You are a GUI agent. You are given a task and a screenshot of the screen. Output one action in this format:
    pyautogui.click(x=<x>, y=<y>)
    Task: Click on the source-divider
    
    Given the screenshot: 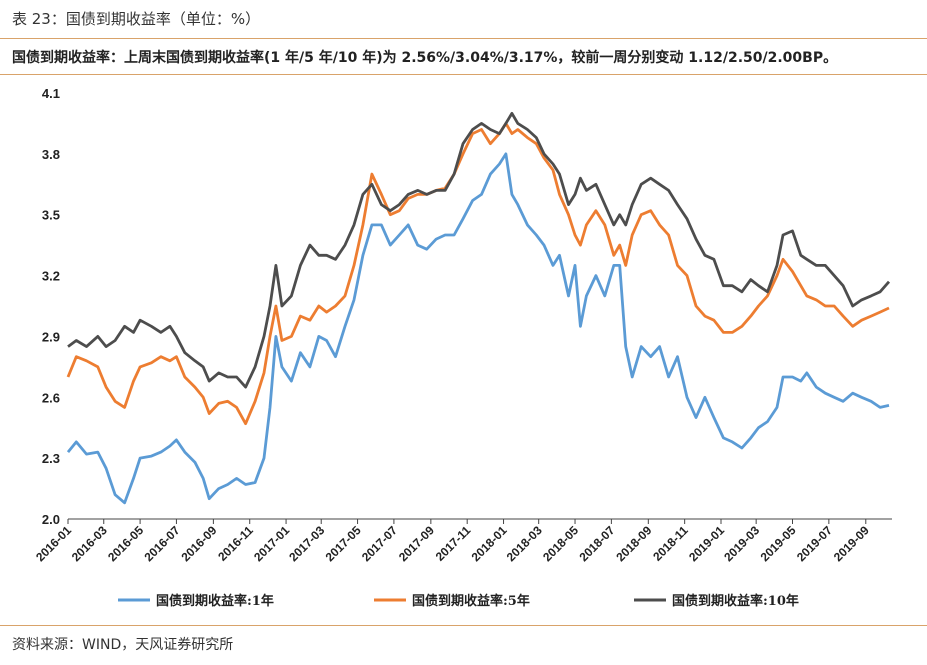 What is the action you would take?
    pyautogui.click(x=463, y=625)
    